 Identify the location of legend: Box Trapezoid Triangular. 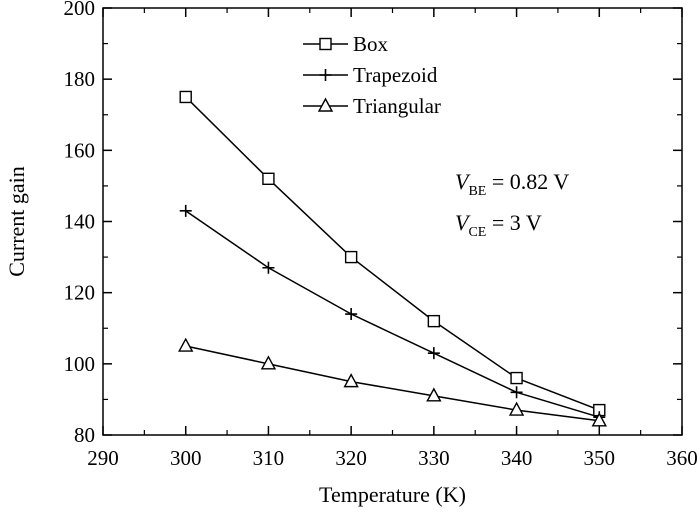
(372, 75).